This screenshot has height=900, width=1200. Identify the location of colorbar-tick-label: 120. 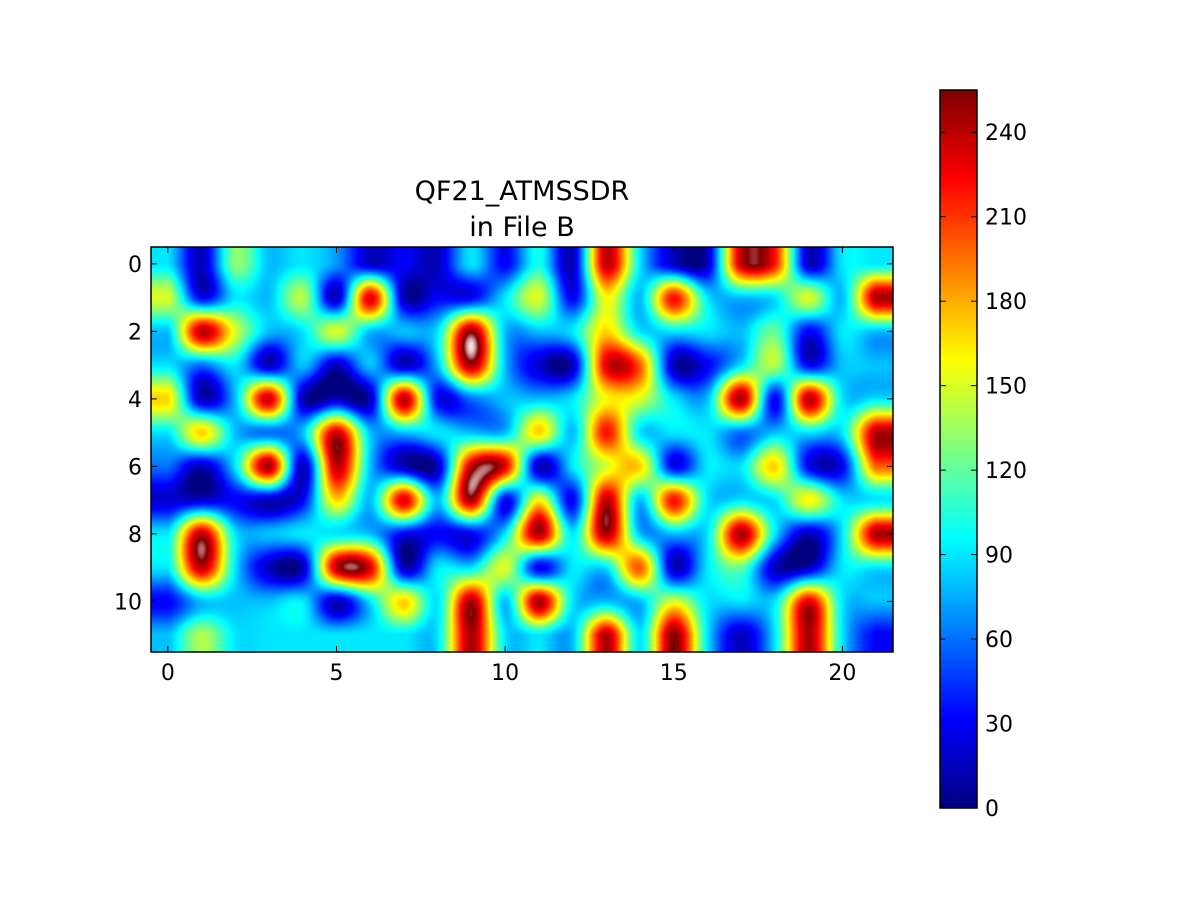
(1006, 471).